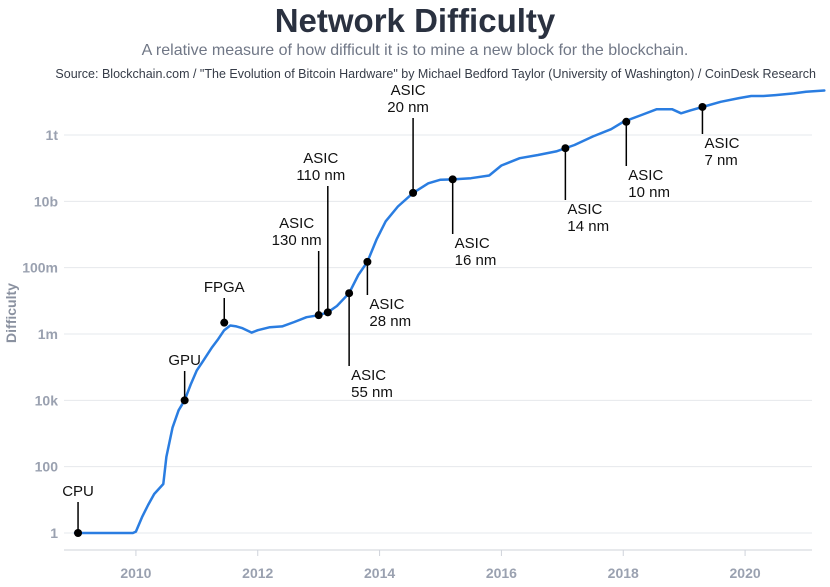 This screenshot has width=830, height=587. I want to click on annotation-label: FPGA, so click(224, 287).